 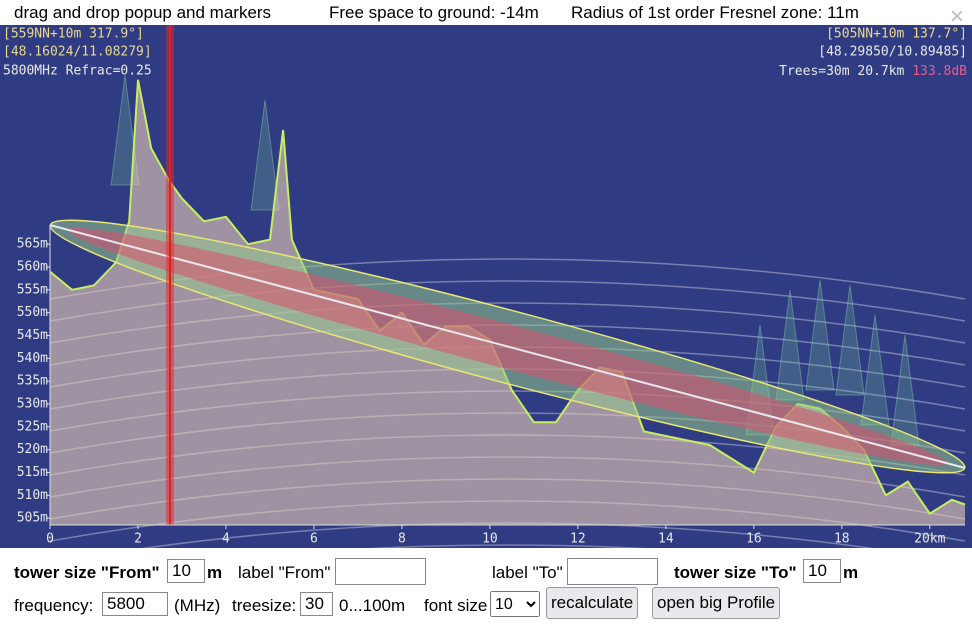 I want to click on x-tick-label: 4, so click(x=226, y=539).